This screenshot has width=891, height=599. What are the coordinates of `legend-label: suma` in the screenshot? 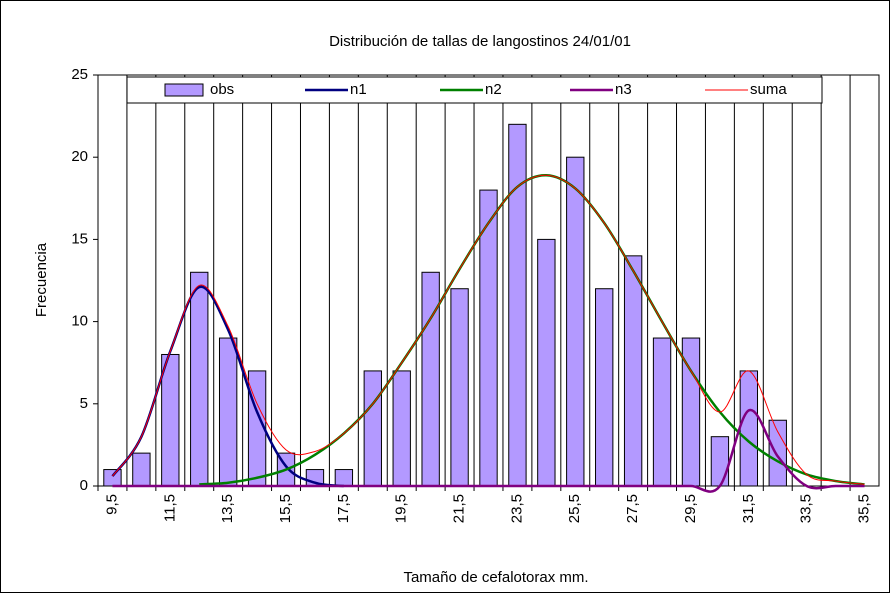 It's located at (768, 89).